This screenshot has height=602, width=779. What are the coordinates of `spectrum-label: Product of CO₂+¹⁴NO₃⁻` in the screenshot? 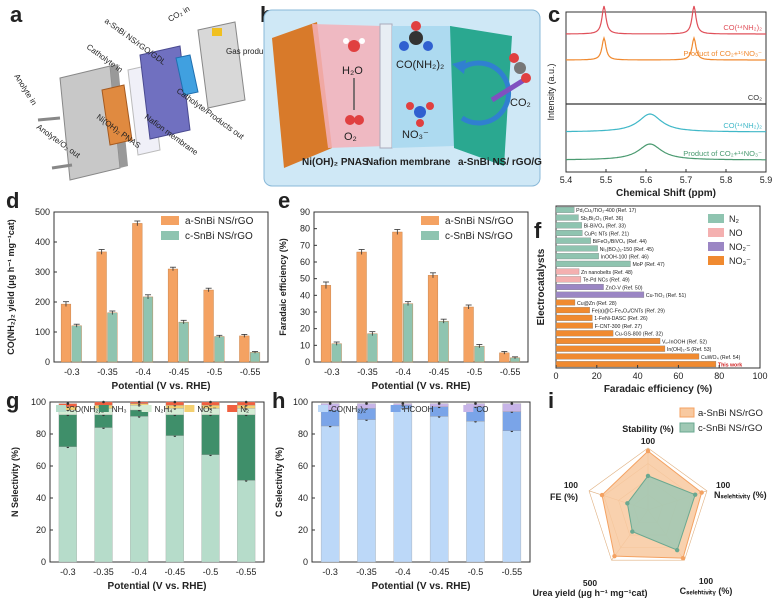 It's located at (722, 153).